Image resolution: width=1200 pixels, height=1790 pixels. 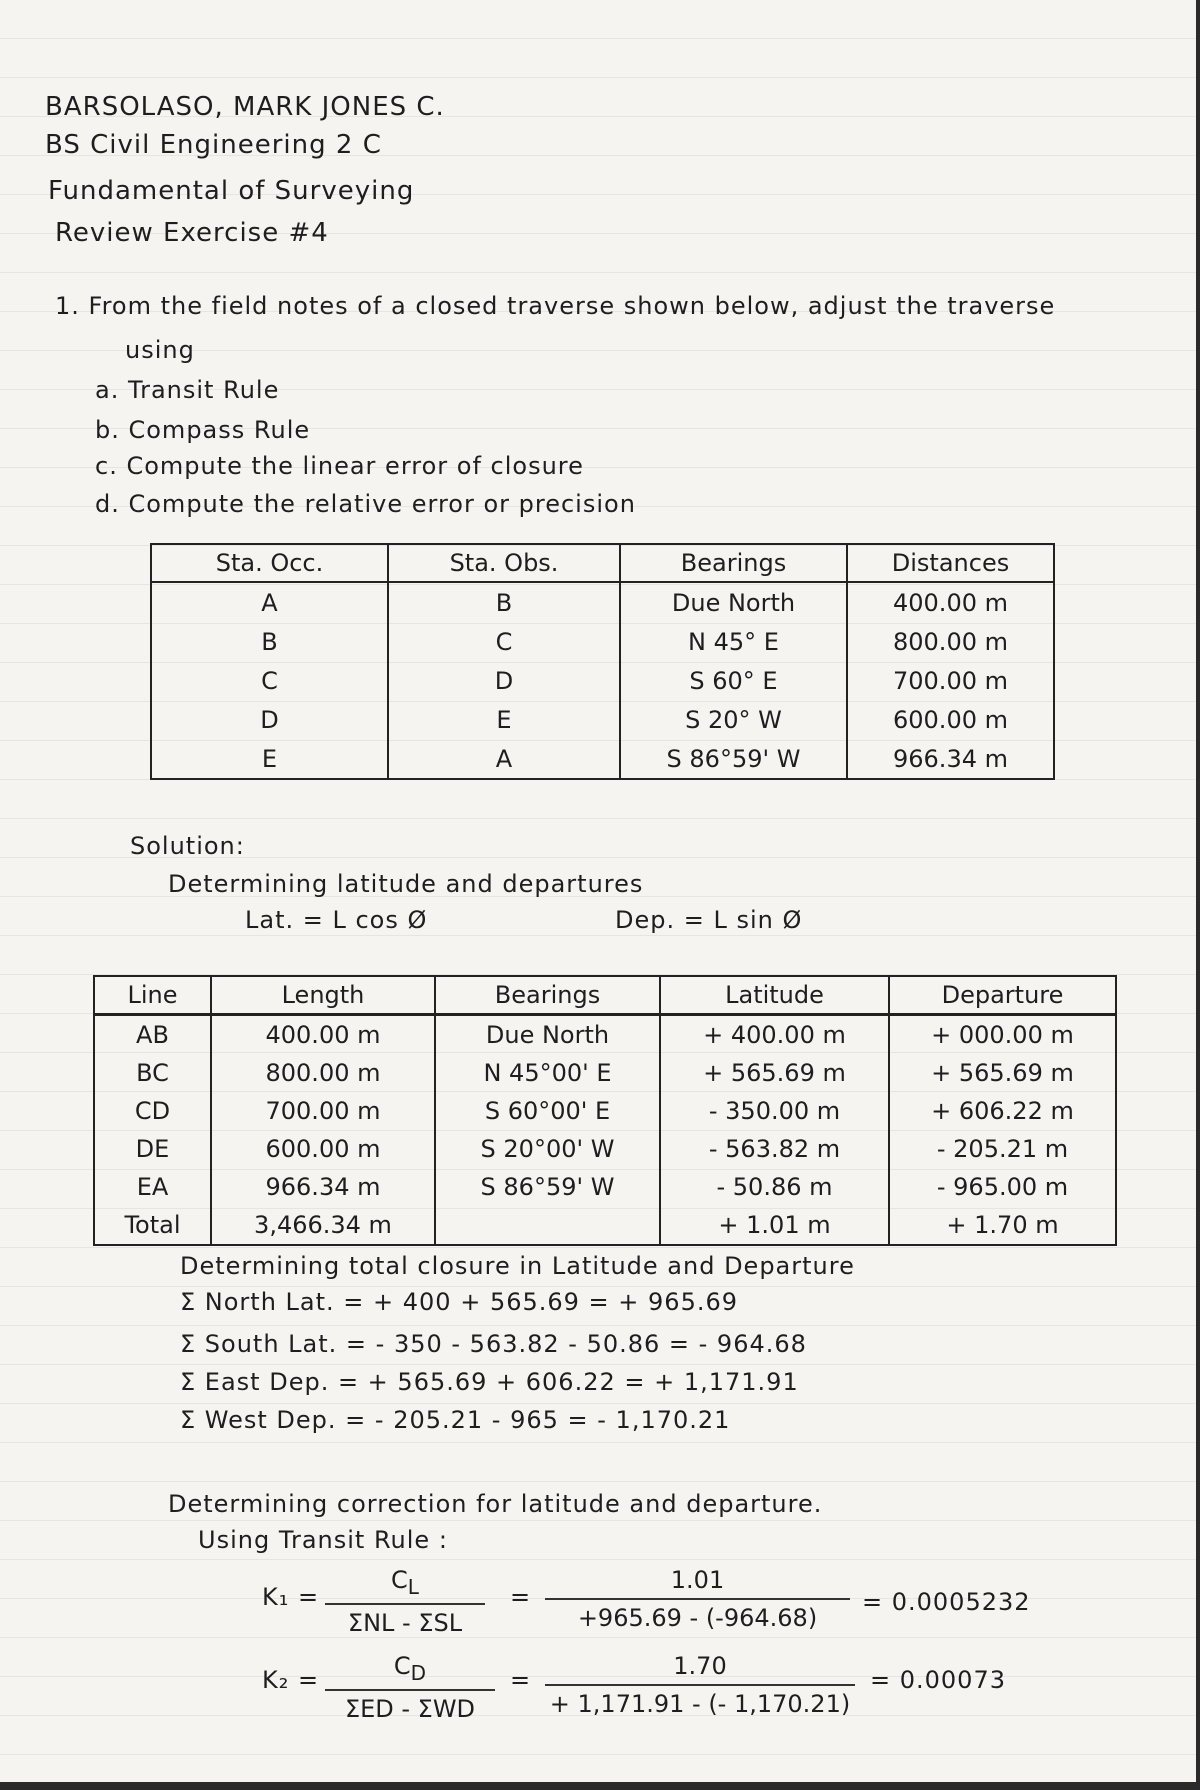 I want to click on table-row: A B Due North 400.00 m, so click(x=602, y=602).